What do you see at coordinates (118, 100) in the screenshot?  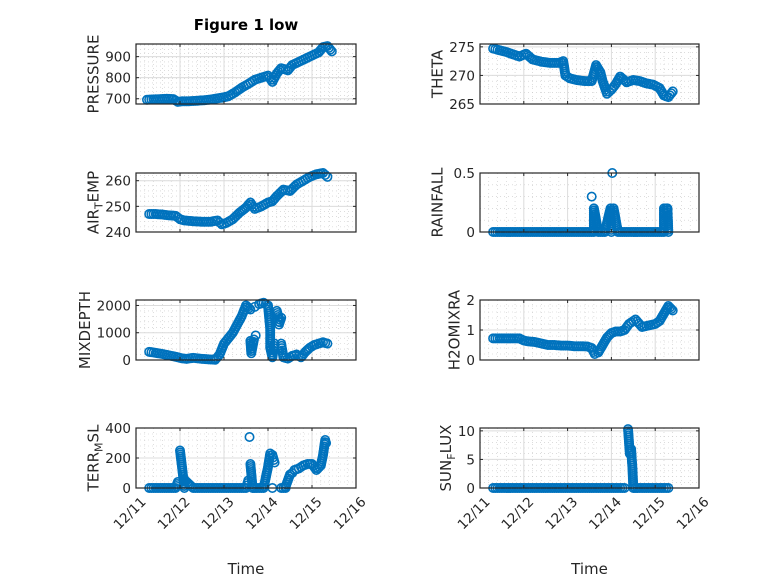 I see `y-tick-label: 700` at bounding box center [118, 100].